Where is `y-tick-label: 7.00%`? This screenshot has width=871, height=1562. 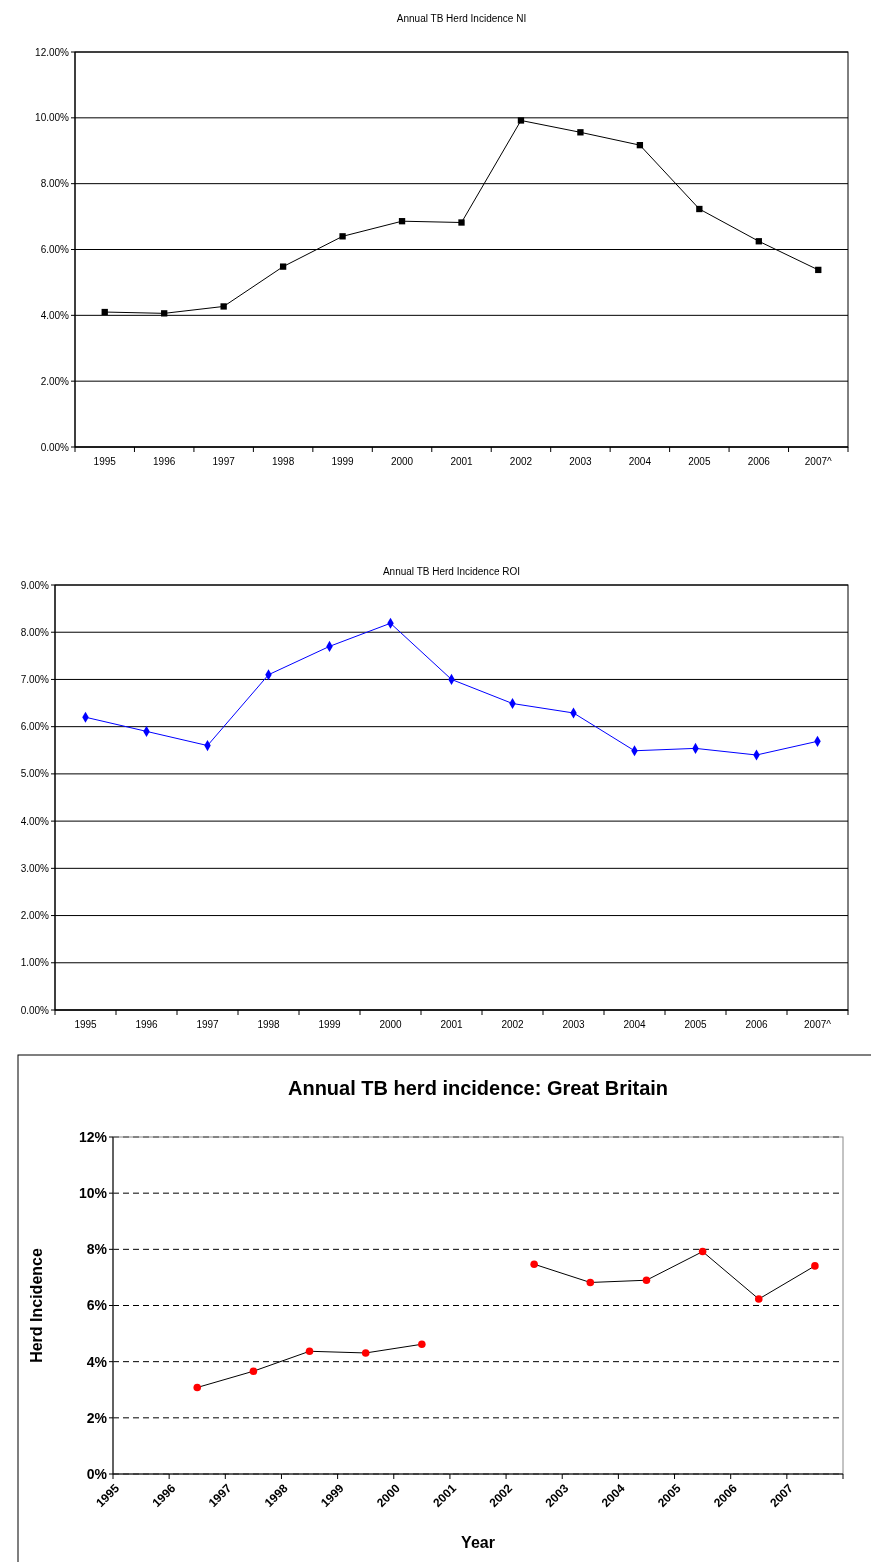 y-tick-label: 7.00% is located at coordinates (35, 679).